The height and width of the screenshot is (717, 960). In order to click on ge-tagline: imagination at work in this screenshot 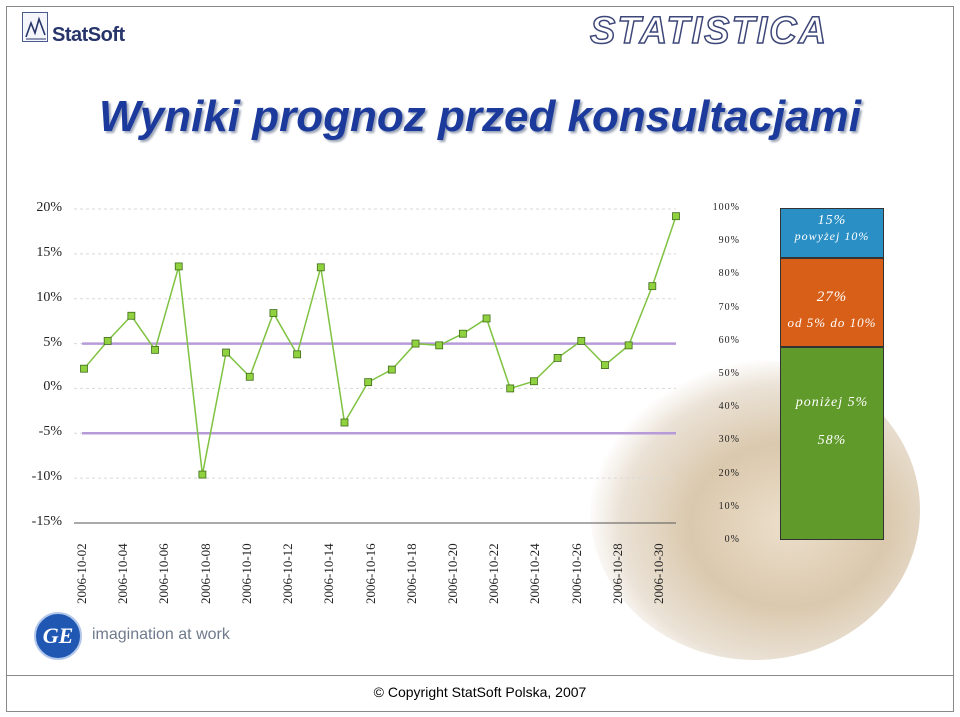, I will do `click(161, 634)`.